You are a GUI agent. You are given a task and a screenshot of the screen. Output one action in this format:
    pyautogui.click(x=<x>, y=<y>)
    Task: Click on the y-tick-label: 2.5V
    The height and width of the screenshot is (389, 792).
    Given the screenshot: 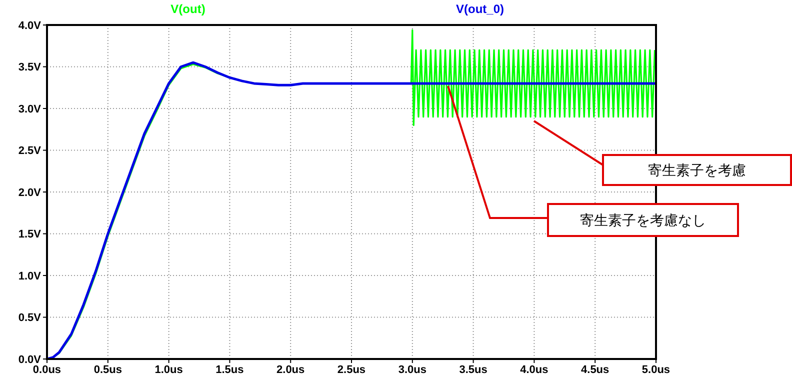 What is the action you would take?
    pyautogui.click(x=30, y=151)
    